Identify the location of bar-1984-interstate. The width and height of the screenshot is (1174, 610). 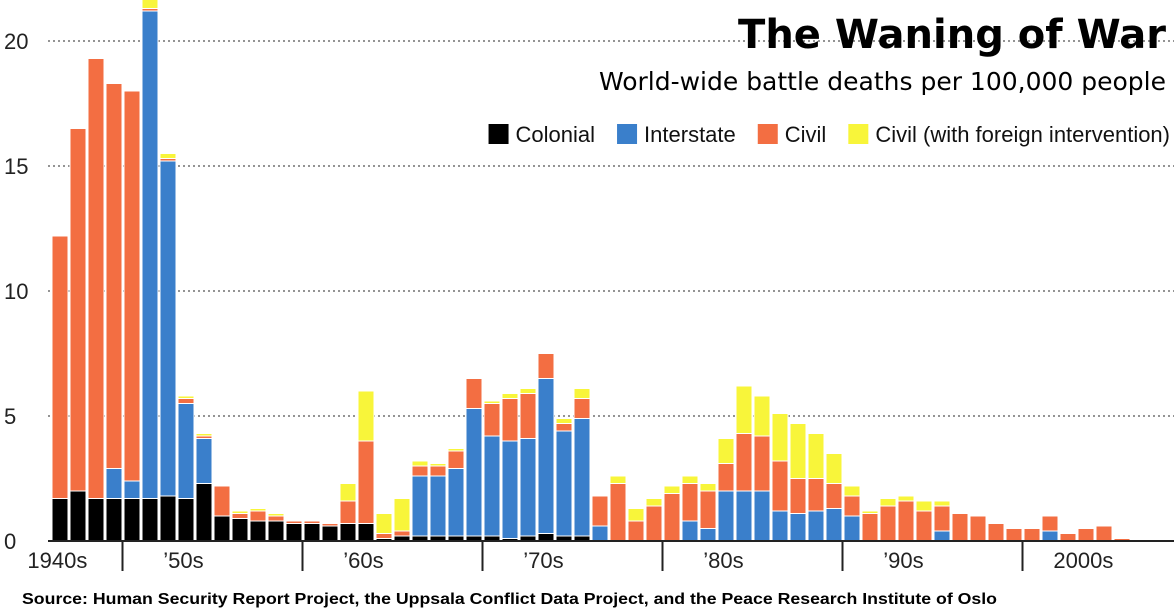
(744, 516).